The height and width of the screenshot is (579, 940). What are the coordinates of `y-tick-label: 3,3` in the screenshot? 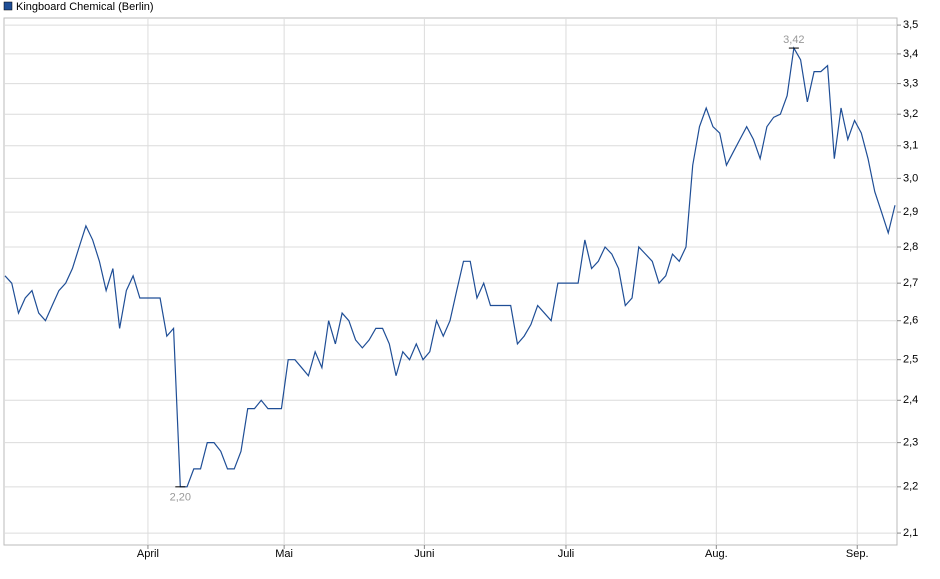 It's located at (910, 84).